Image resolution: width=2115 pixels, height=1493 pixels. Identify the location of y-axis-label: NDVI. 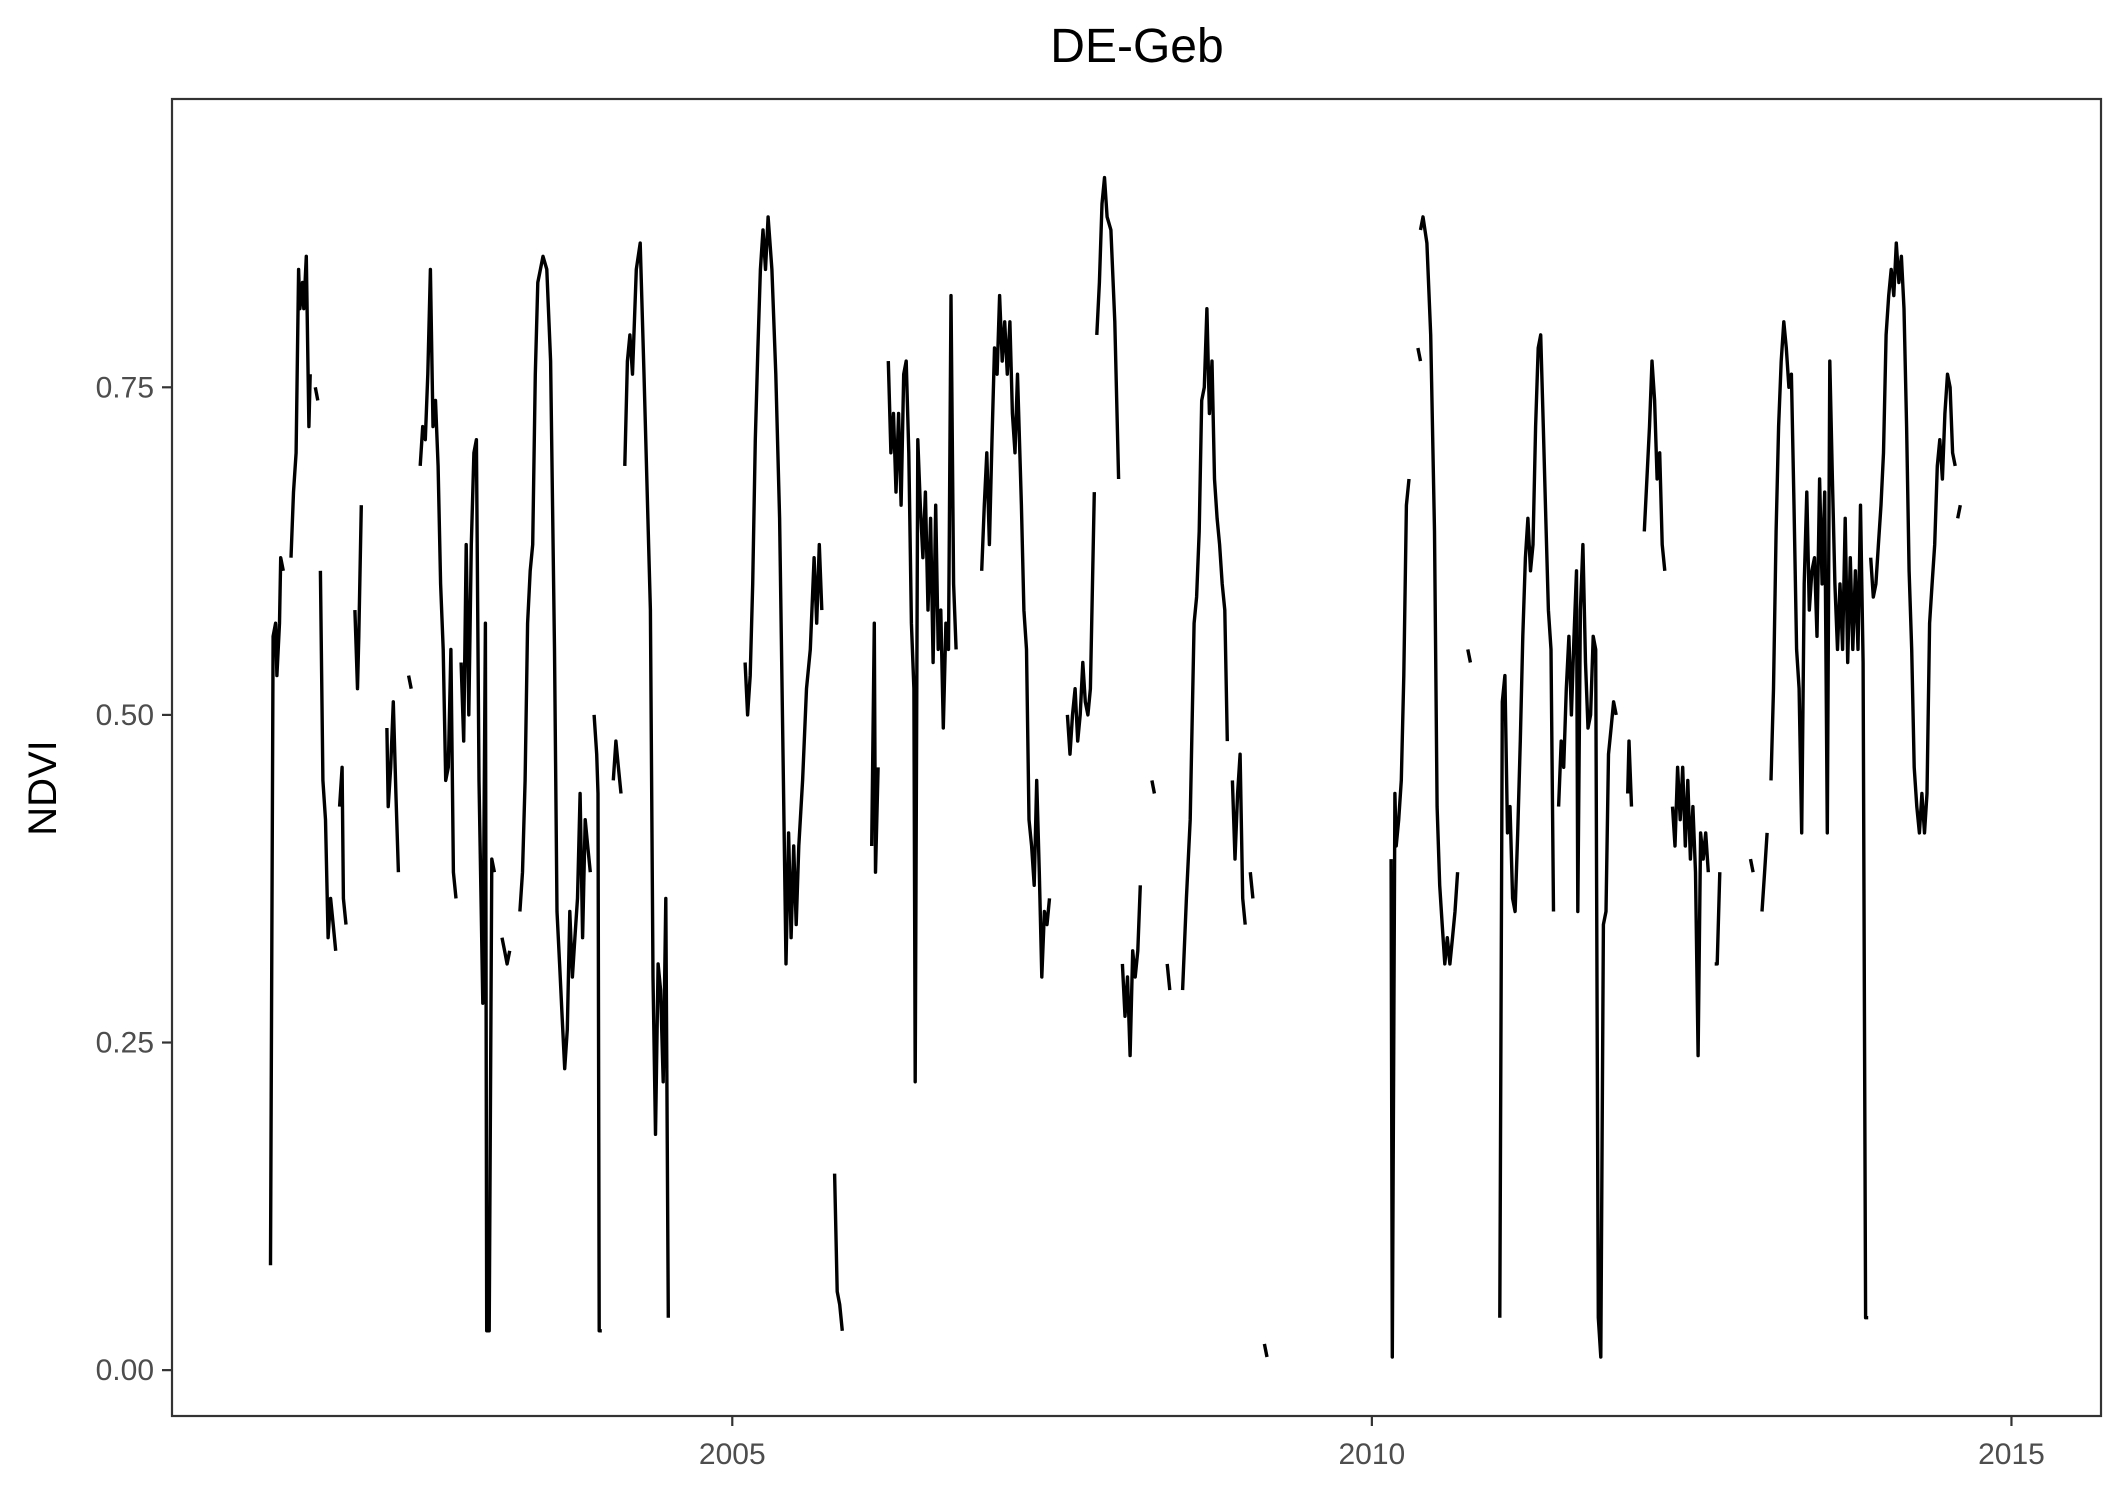
(43, 788).